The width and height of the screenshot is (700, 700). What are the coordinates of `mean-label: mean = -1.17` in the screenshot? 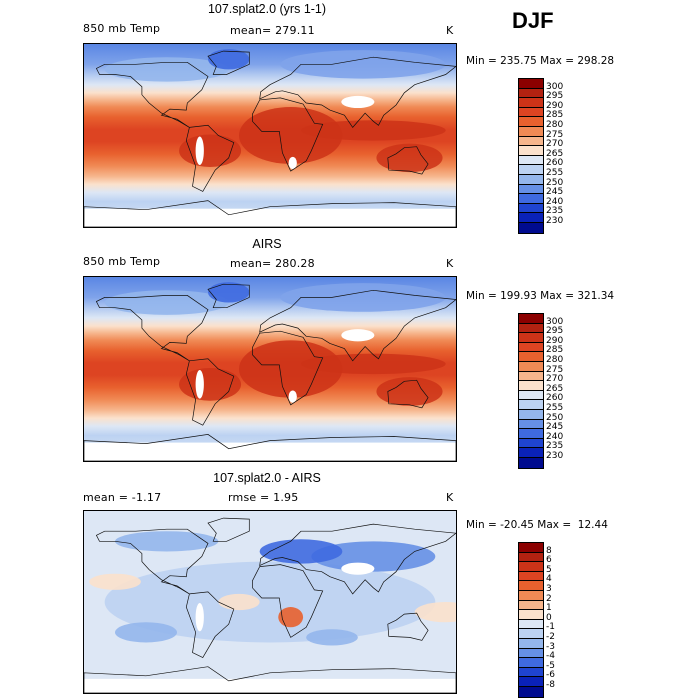 It's located at (122, 497).